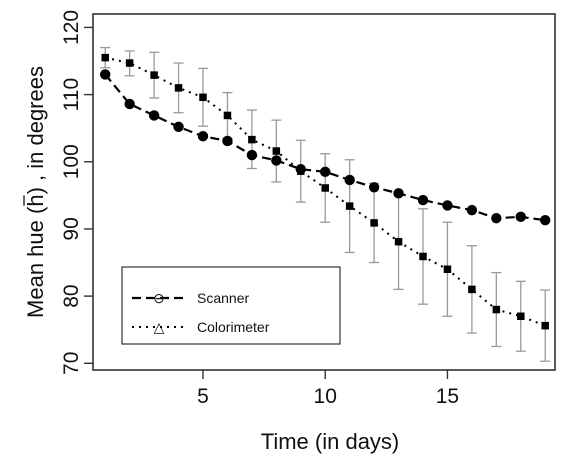  What do you see at coordinates (35, 200) in the screenshot?
I see `y-axis-title-symbol: h` at bounding box center [35, 200].